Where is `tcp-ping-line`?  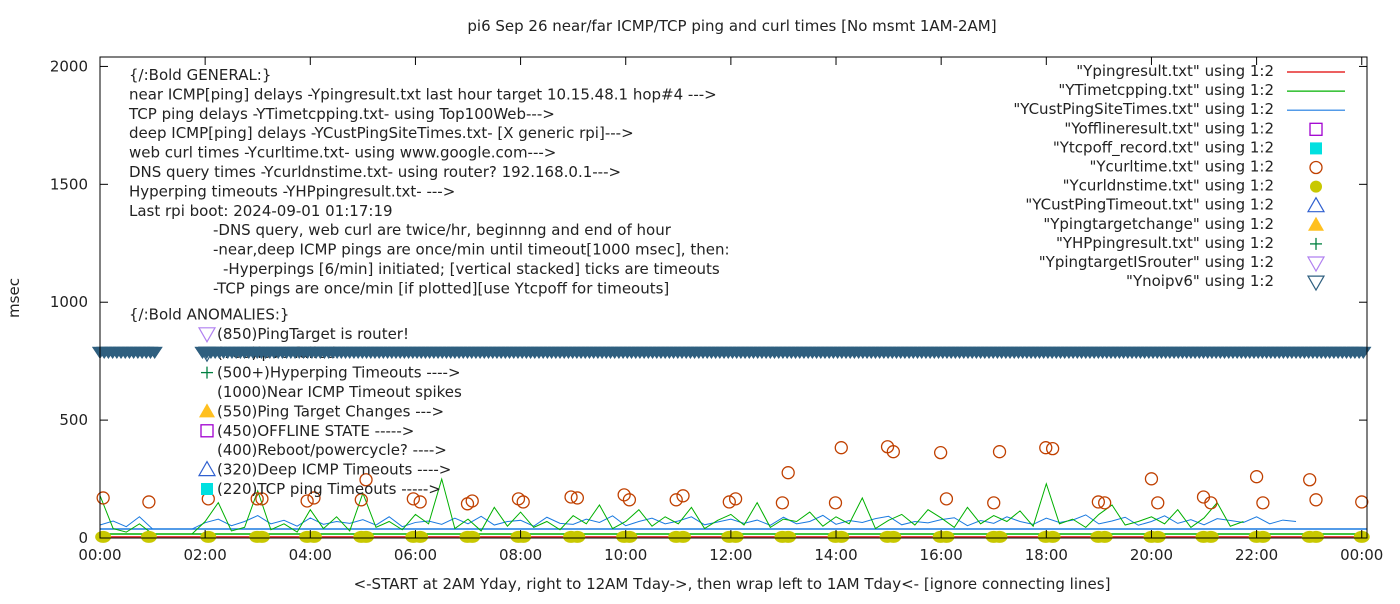
tcp-ping-line is located at coordinates (671, 506).